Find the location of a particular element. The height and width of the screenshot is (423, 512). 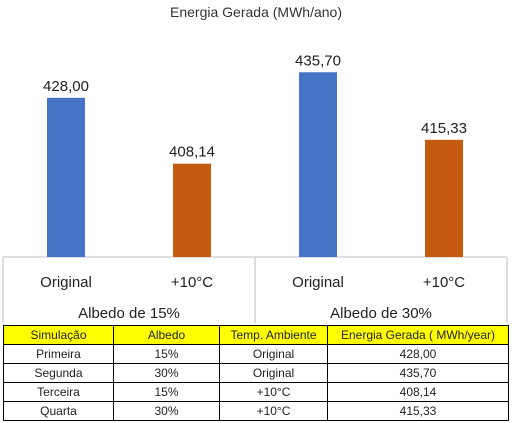

table-row: Primeira 15% Original 428,00 is located at coordinates (256, 354).